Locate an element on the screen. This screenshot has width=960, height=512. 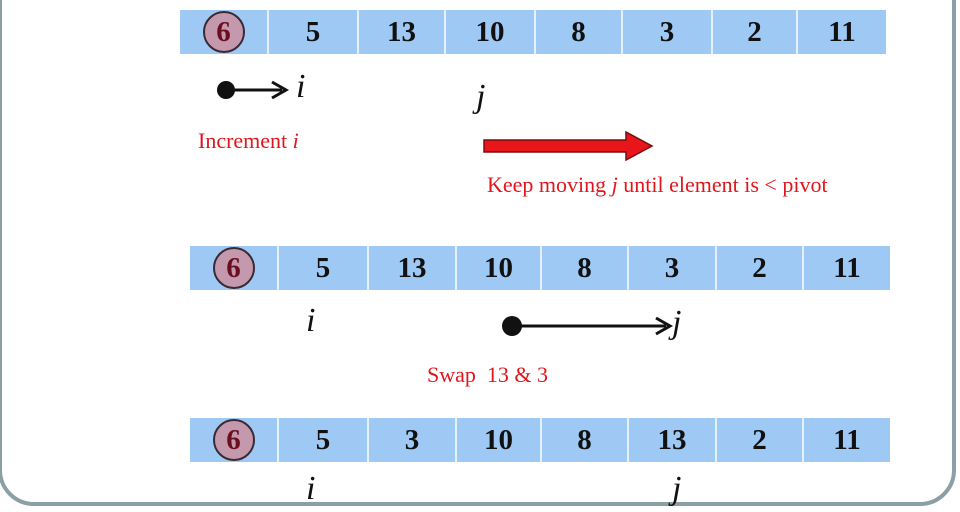
array-row-3: 6 5 3 10 8 13 2 11 is located at coordinates (540, 440).